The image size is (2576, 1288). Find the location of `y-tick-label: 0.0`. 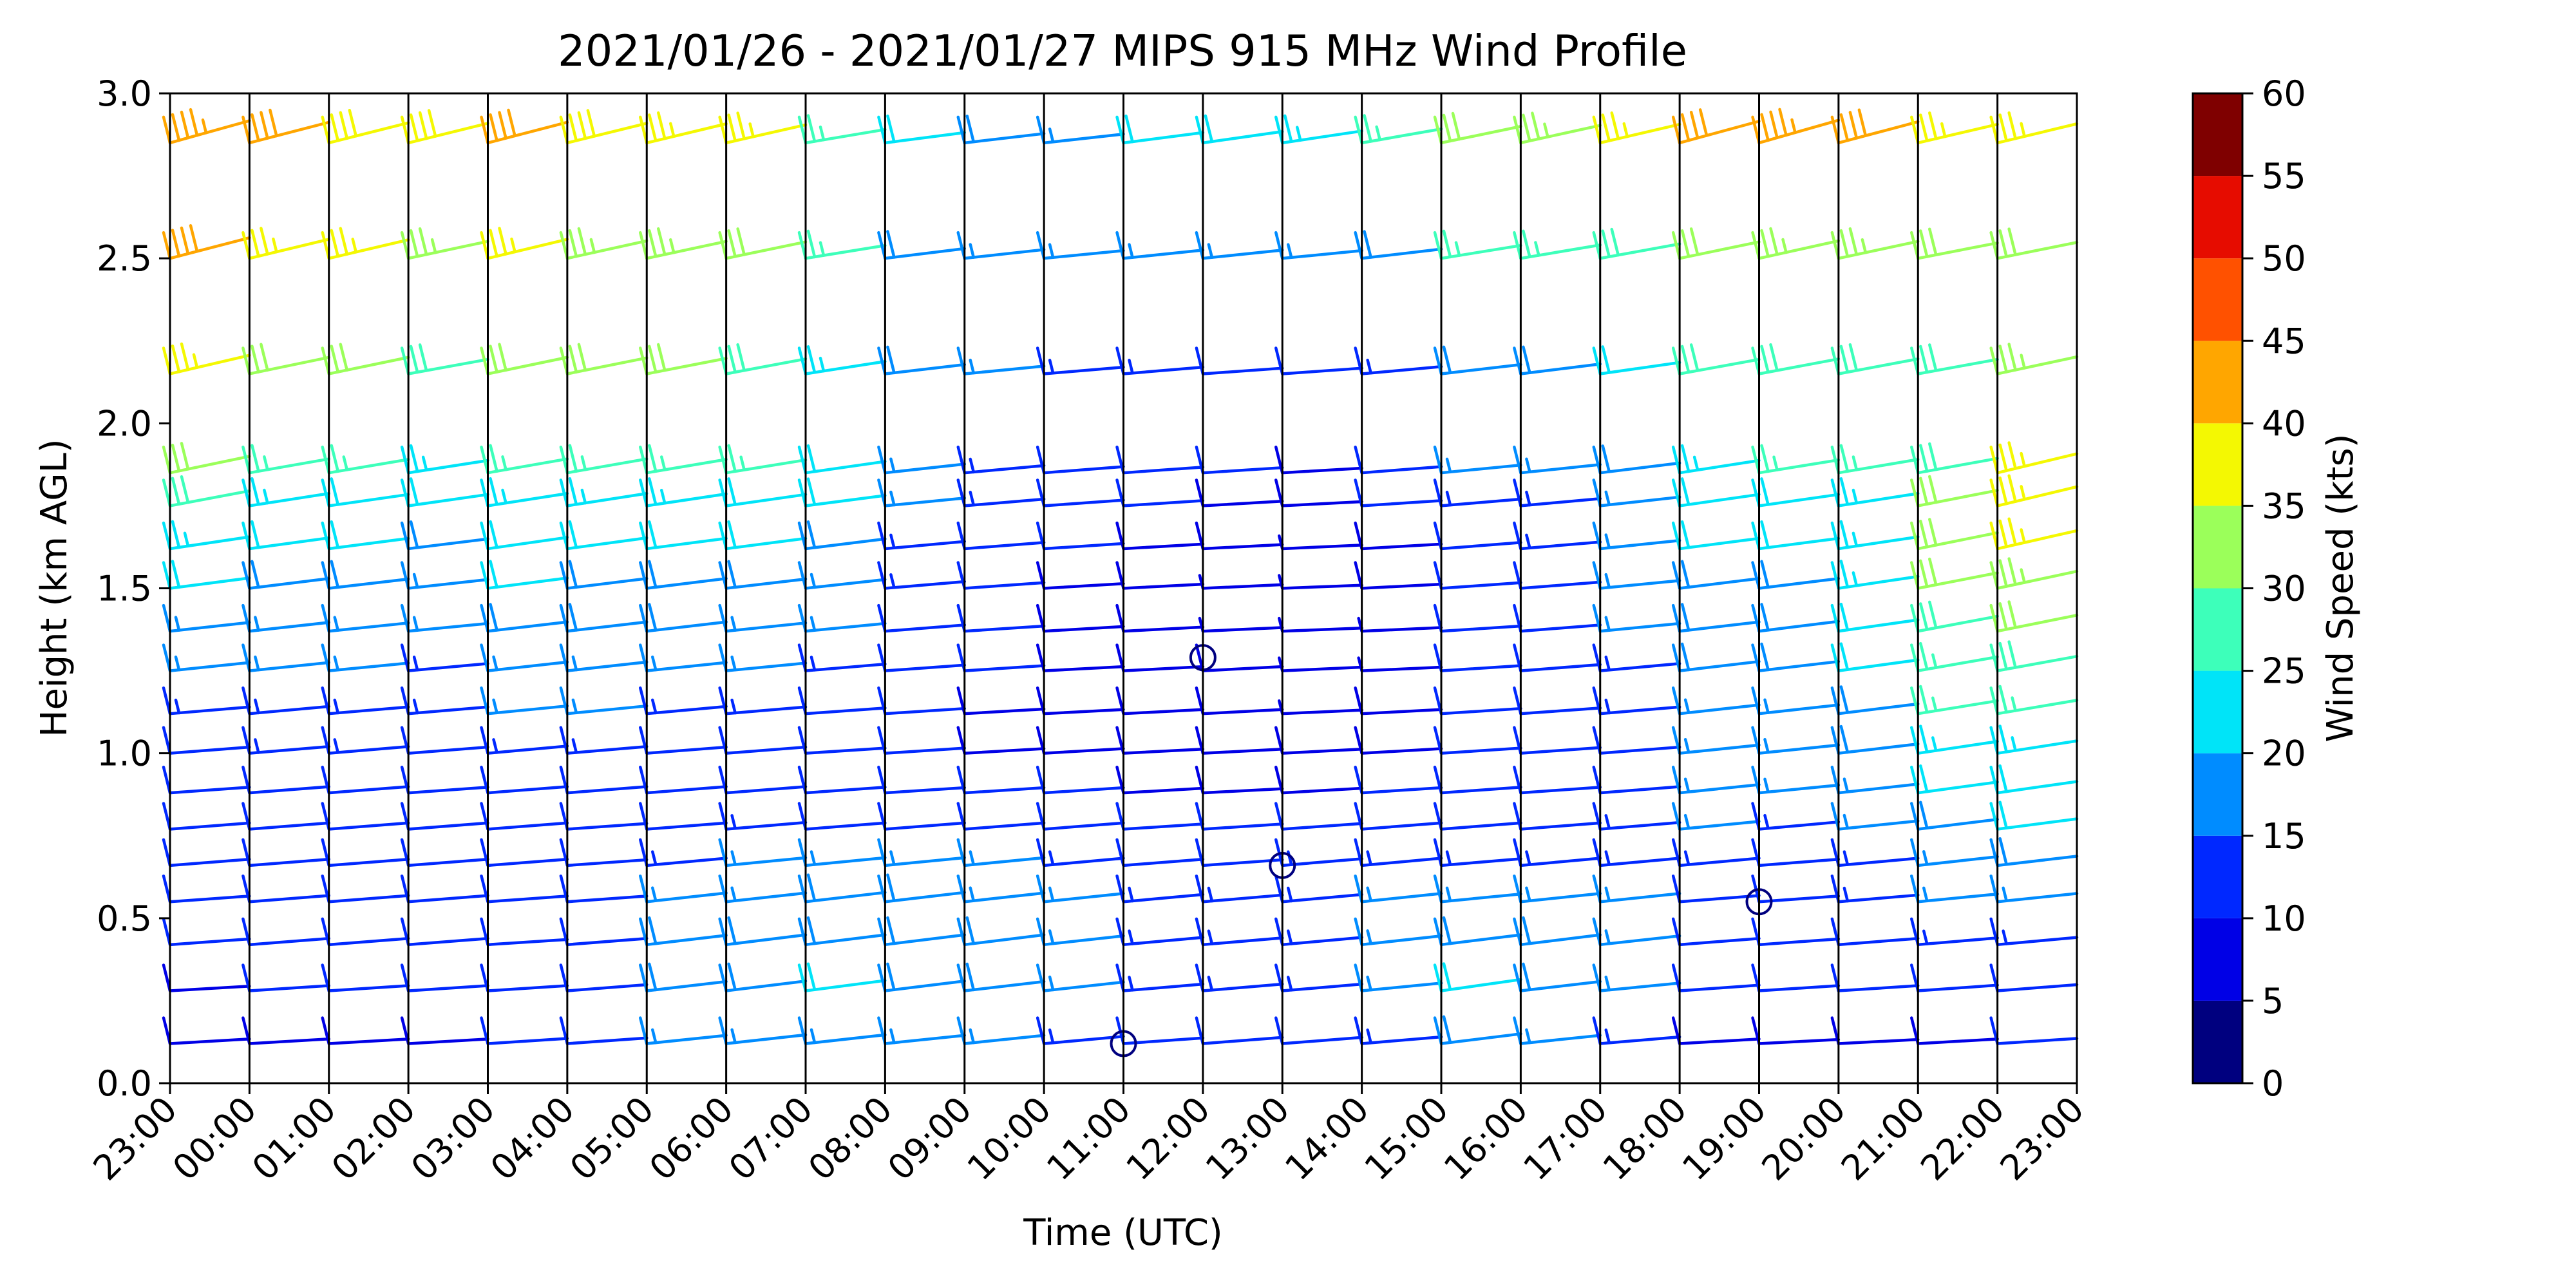

y-tick-label: 0.0 is located at coordinates (124, 1083).